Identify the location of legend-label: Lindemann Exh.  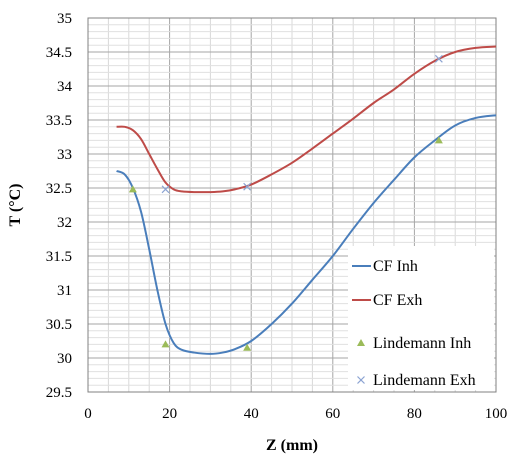
(424, 380).